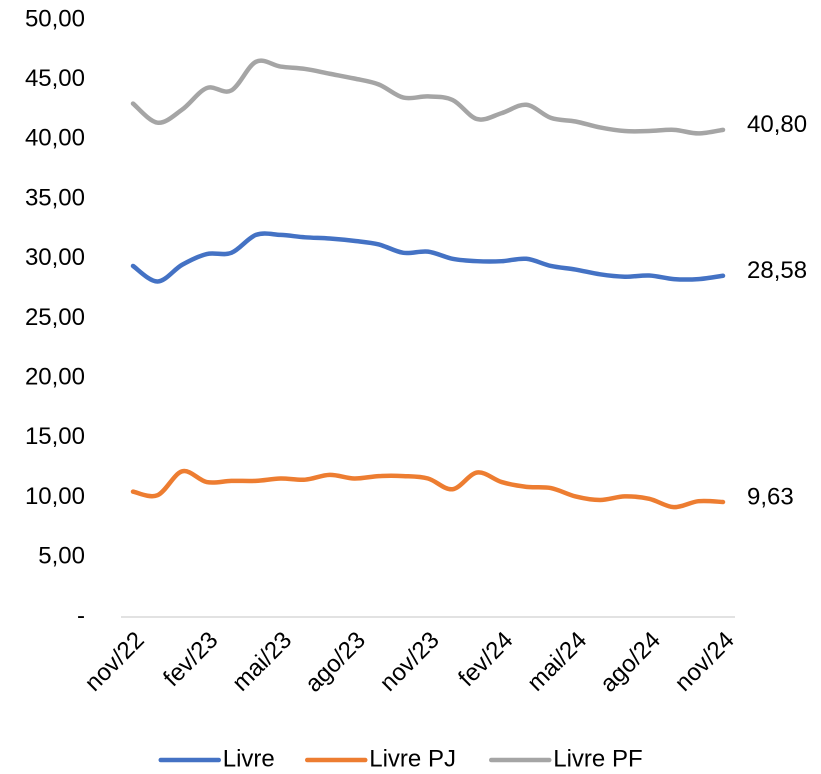 The width and height of the screenshot is (821, 774). What do you see at coordinates (485, 659) in the screenshot?
I see `x-tick-label: fev/24` at bounding box center [485, 659].